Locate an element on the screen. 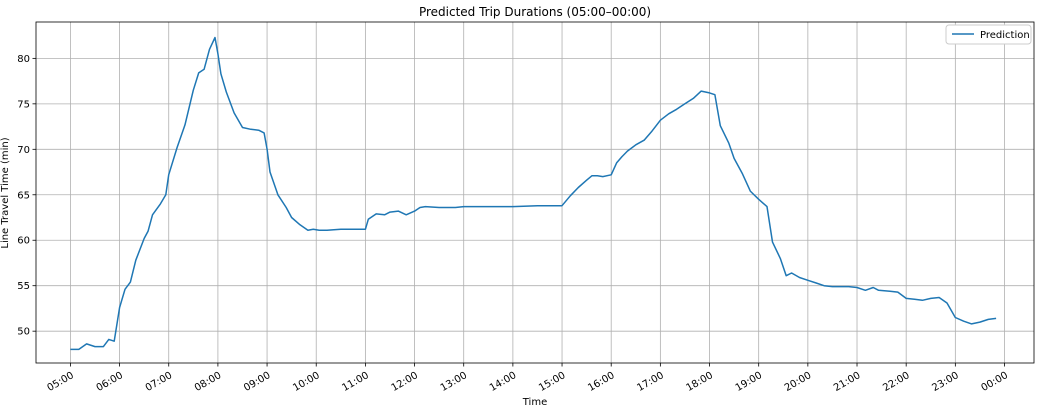 The width and height of the screenshot is (1047, 407). y-axis: 50 55 60 65 70 75 80 is located at coordinates (26, 196).